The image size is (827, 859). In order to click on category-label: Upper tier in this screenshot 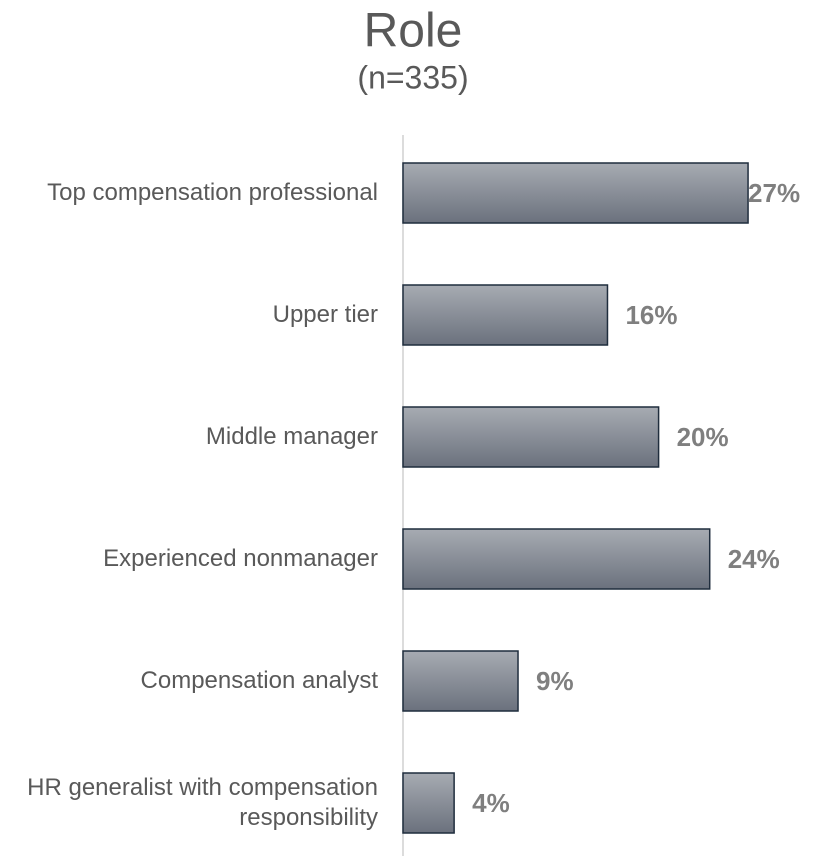, I will do `click(325, 314)`.